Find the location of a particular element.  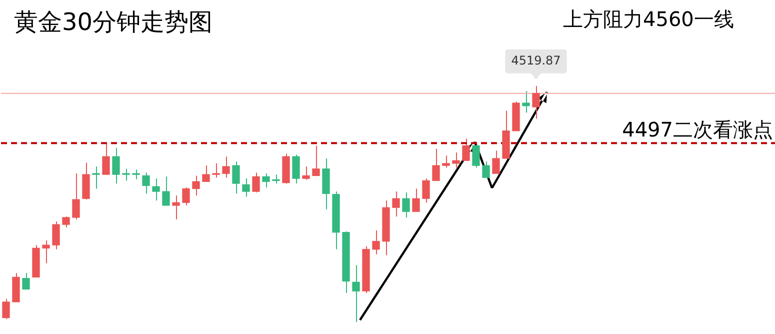

chart-title: 黄金30分钟走势图 is located at coordinates (113, 22).